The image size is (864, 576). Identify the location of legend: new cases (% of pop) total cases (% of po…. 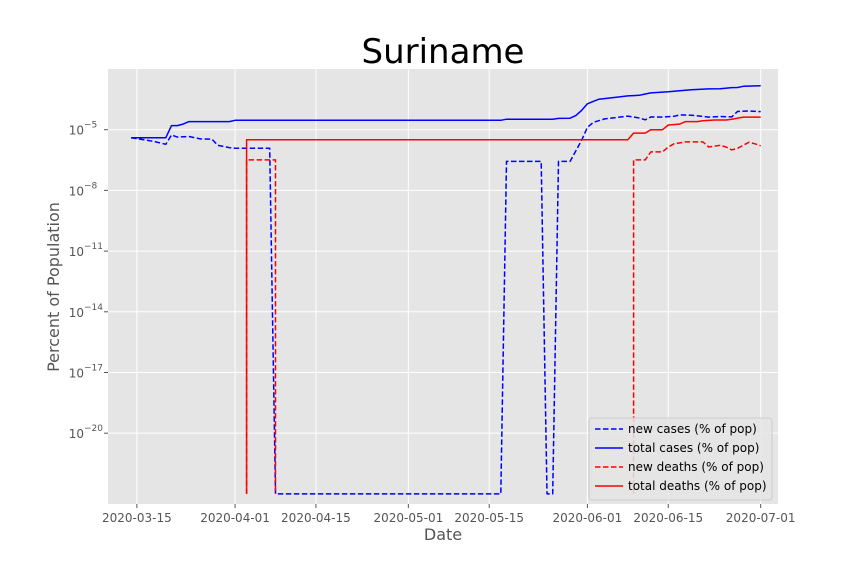
(680, 459).